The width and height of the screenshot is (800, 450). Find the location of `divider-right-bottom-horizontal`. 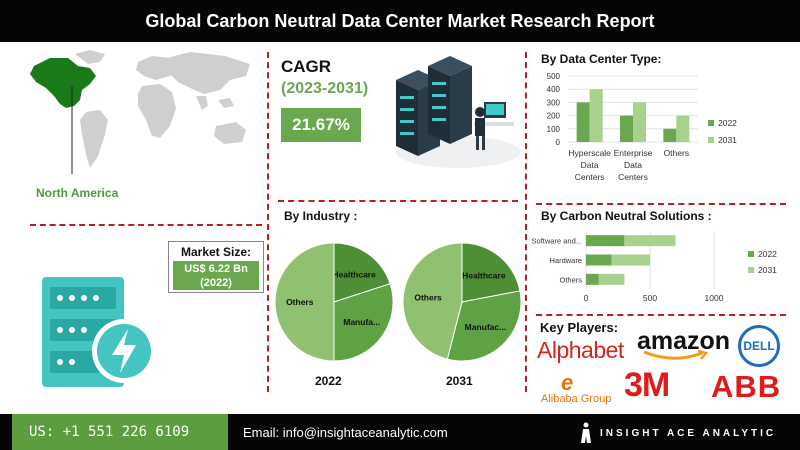

divider-right-bottom-horizontal is located at coordinates (661, 315).